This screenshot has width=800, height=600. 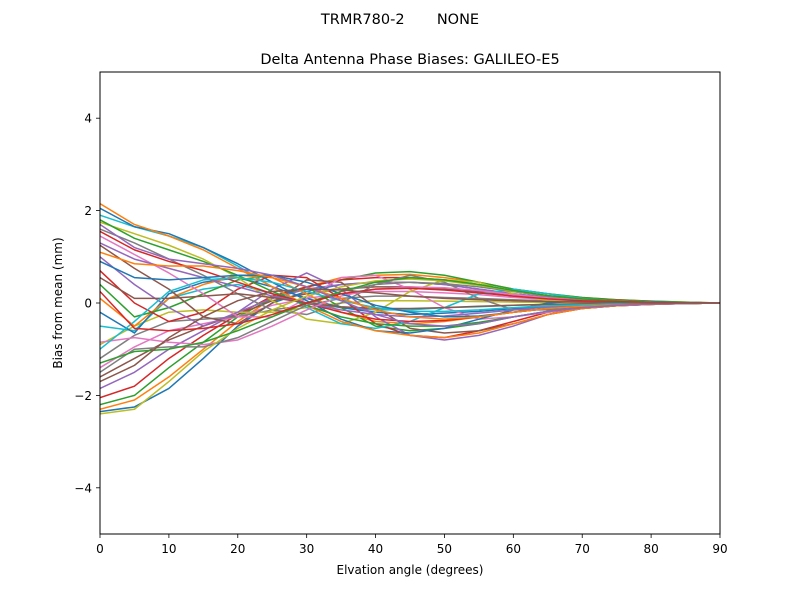 I want to click on x-tick-label: 10, so click(x=168, y=549).